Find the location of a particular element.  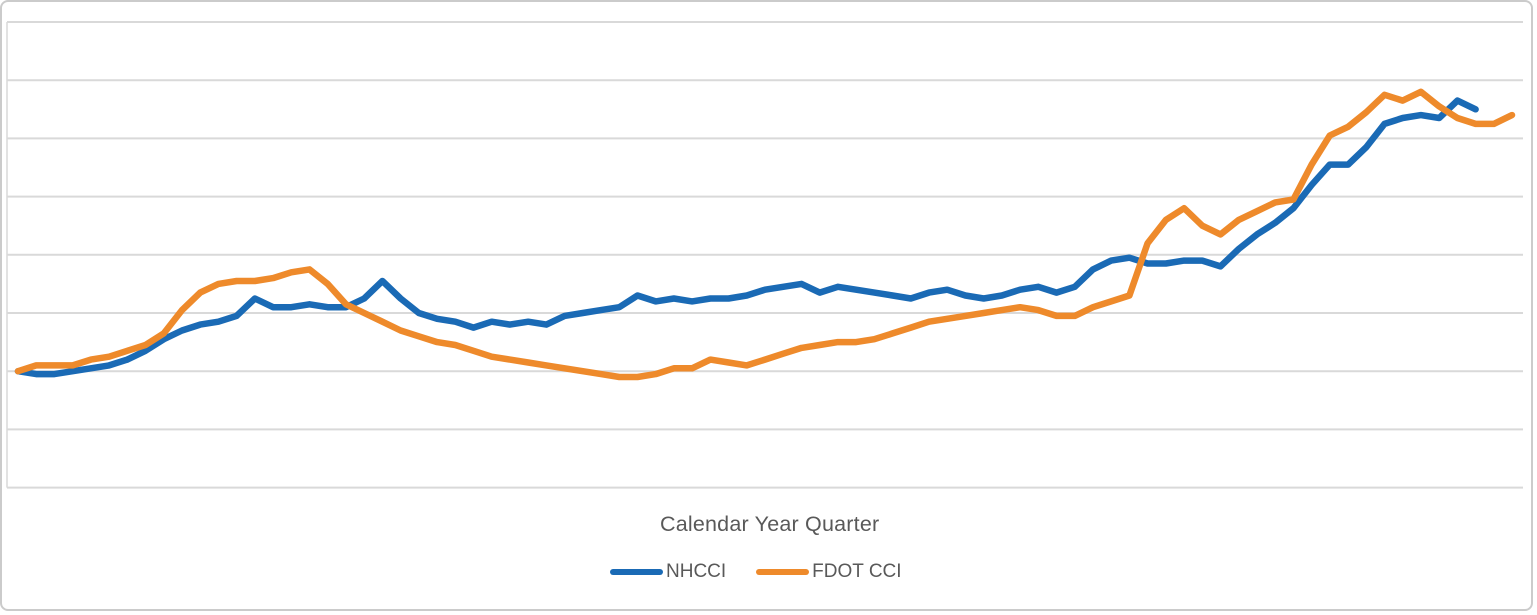

nhcci-line-swatch is located at coordinates (636, 572).